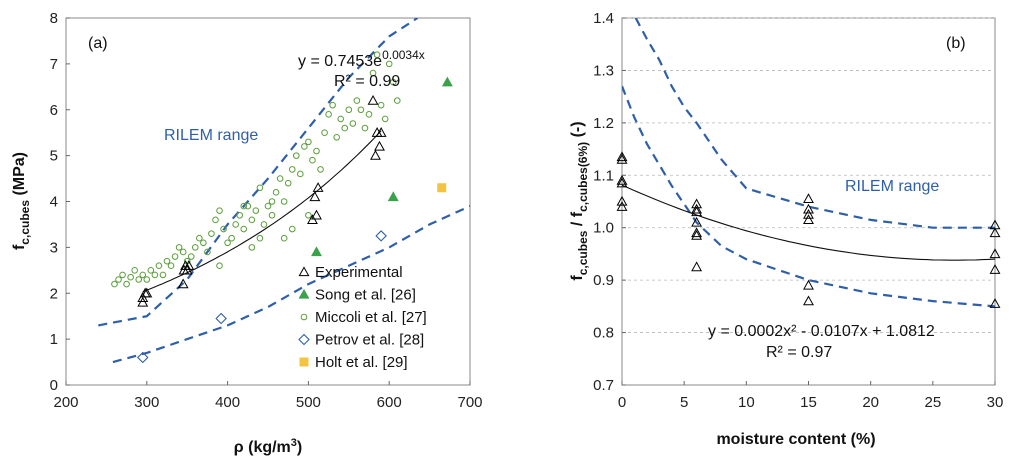 The height and width of the screenshot is (460, 1023). Describe the element at coordinates (746, 402) in the screenshot. I see `x-tick-label: 10` at that location.